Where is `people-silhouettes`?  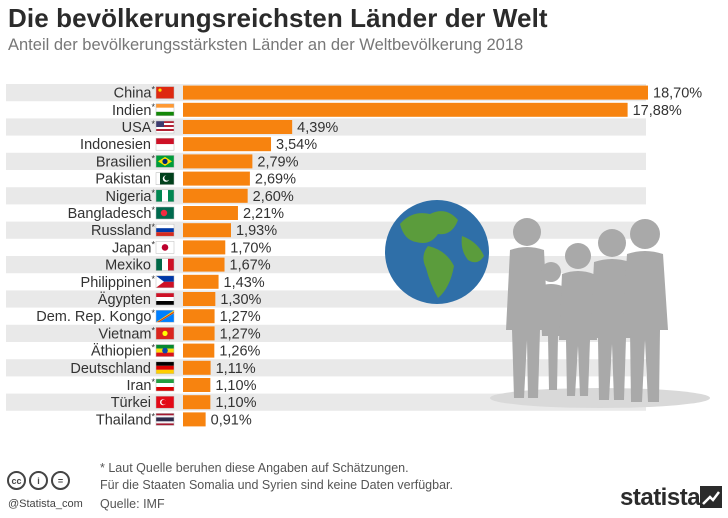 people-silhouettes is located at coordinates (600, 313).